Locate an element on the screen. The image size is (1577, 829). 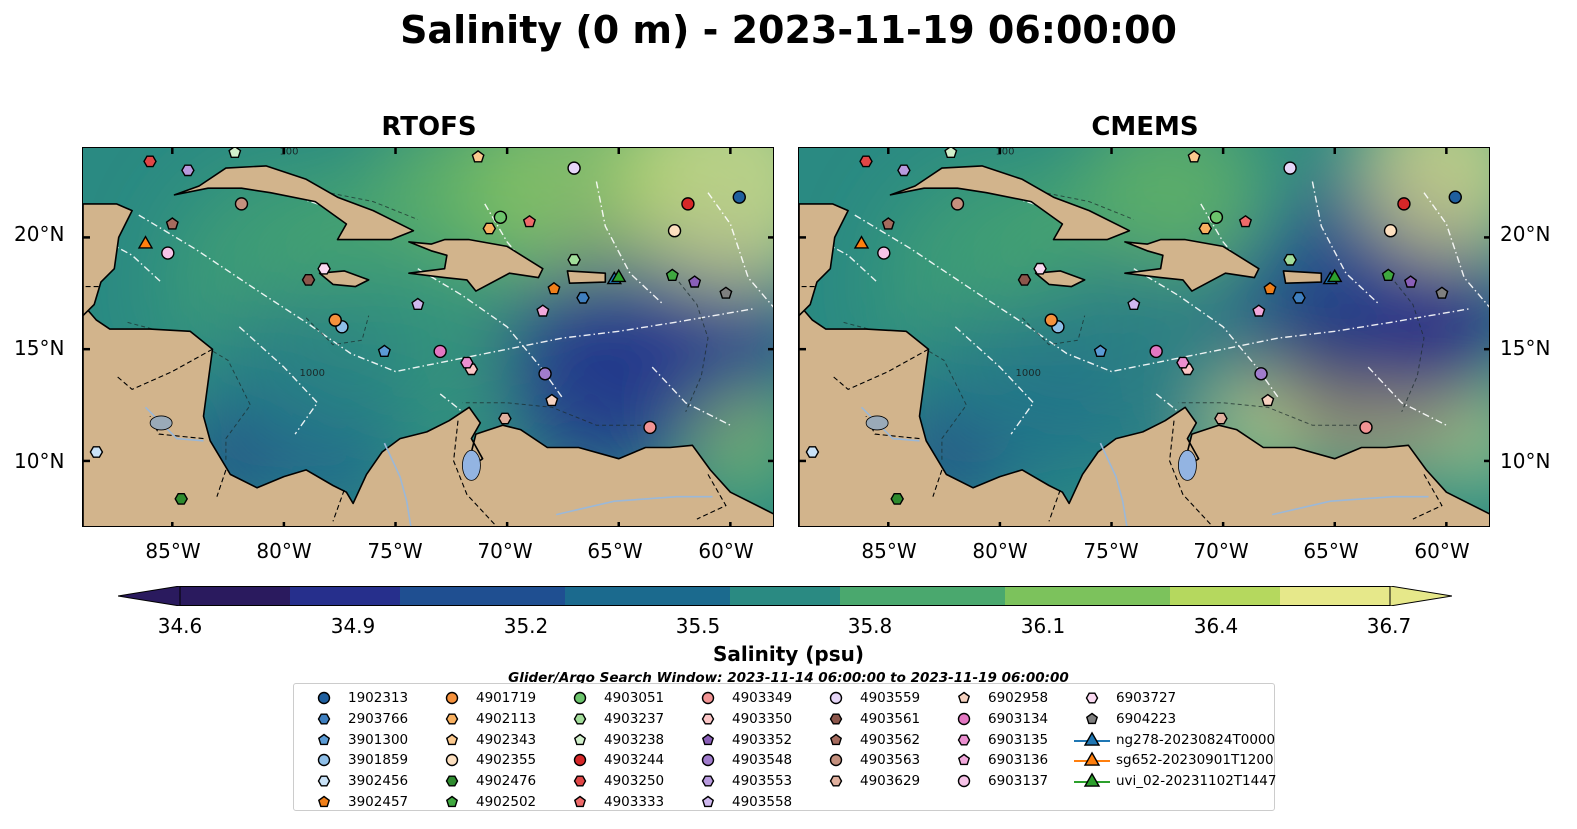
colorbar-label: Salinity (psu) is located at coordinates (788, 654).